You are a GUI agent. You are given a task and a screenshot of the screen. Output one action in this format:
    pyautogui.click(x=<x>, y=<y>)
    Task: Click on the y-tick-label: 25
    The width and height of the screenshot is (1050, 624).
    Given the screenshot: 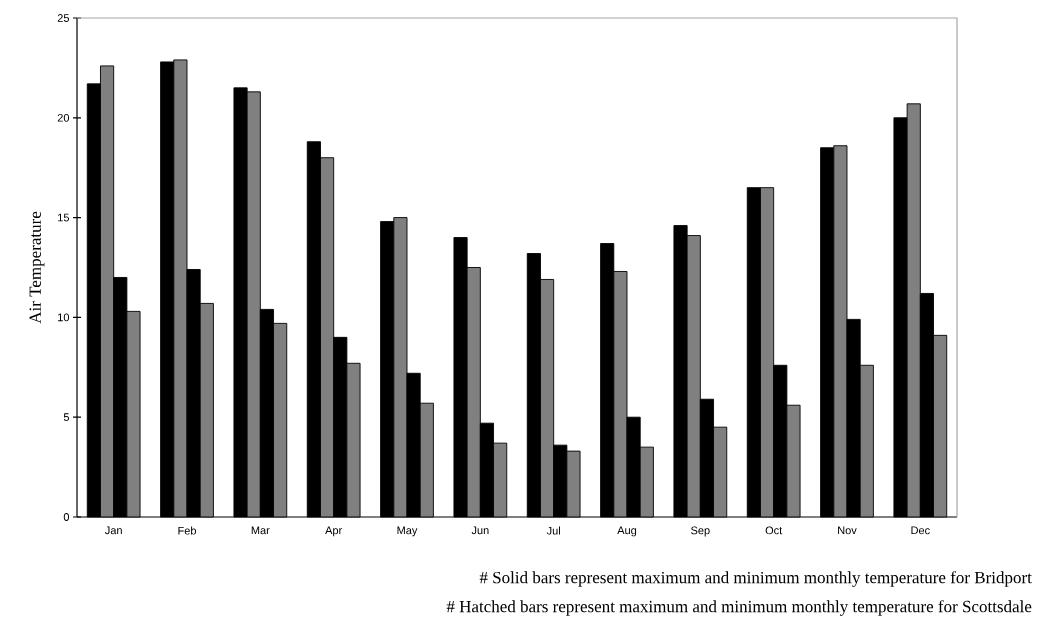 What is the action you would take?
    pyautogui.click(x=63, y=18)
    